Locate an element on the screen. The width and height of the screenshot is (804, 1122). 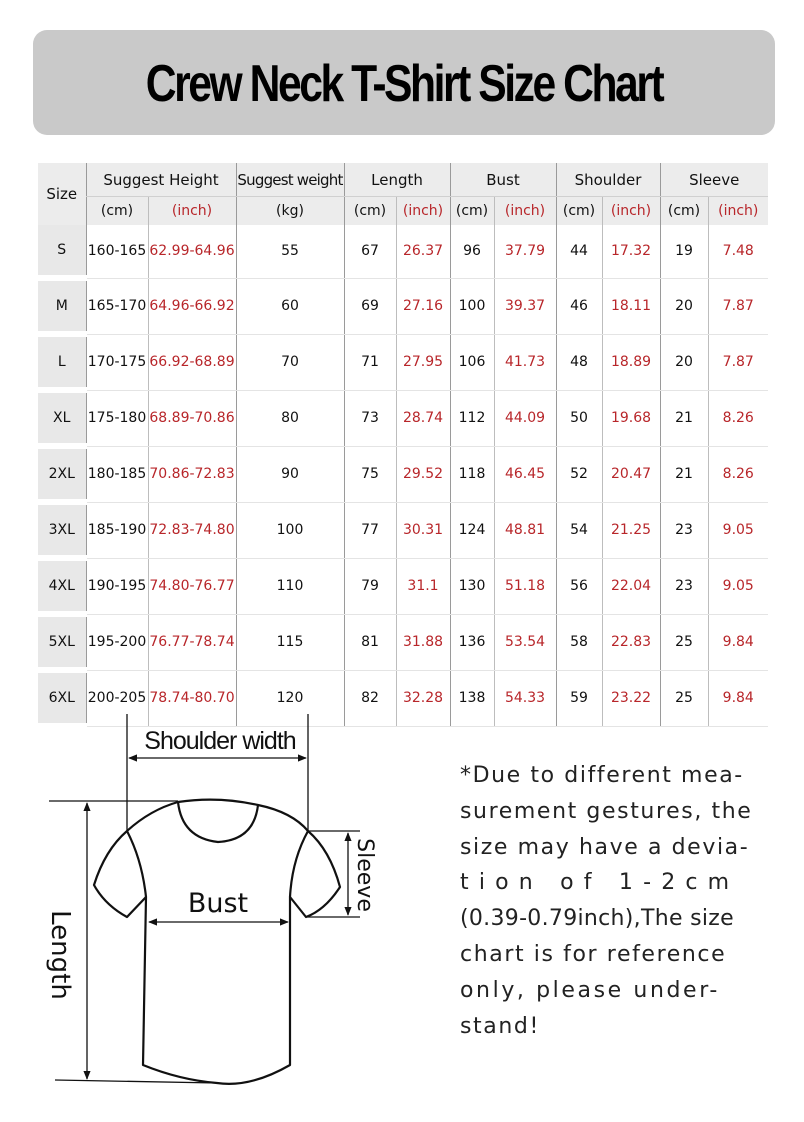
cell-sleeve-cm: 20 is located at coordinates (683, 306).